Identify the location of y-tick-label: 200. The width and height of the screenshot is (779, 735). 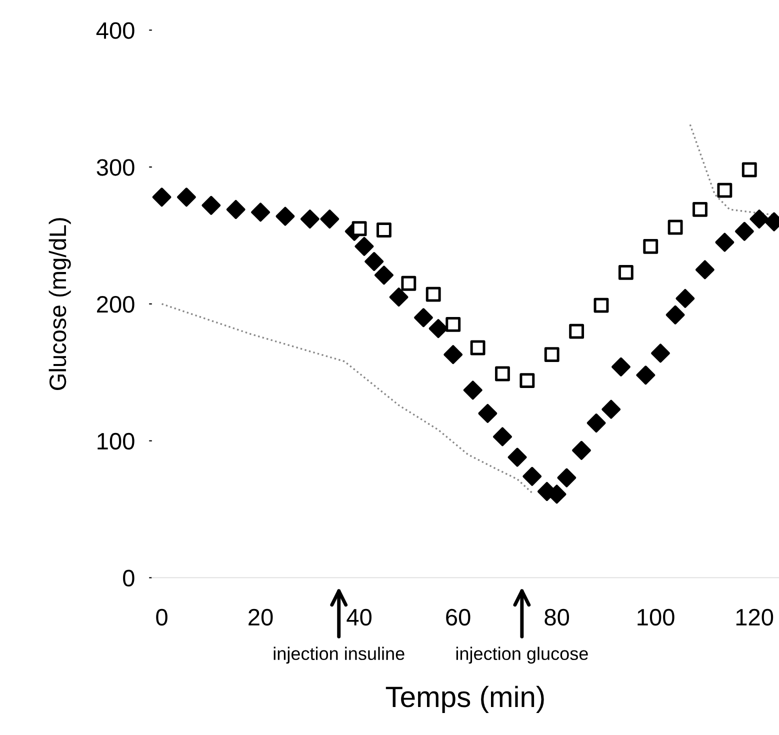
(115, 304).